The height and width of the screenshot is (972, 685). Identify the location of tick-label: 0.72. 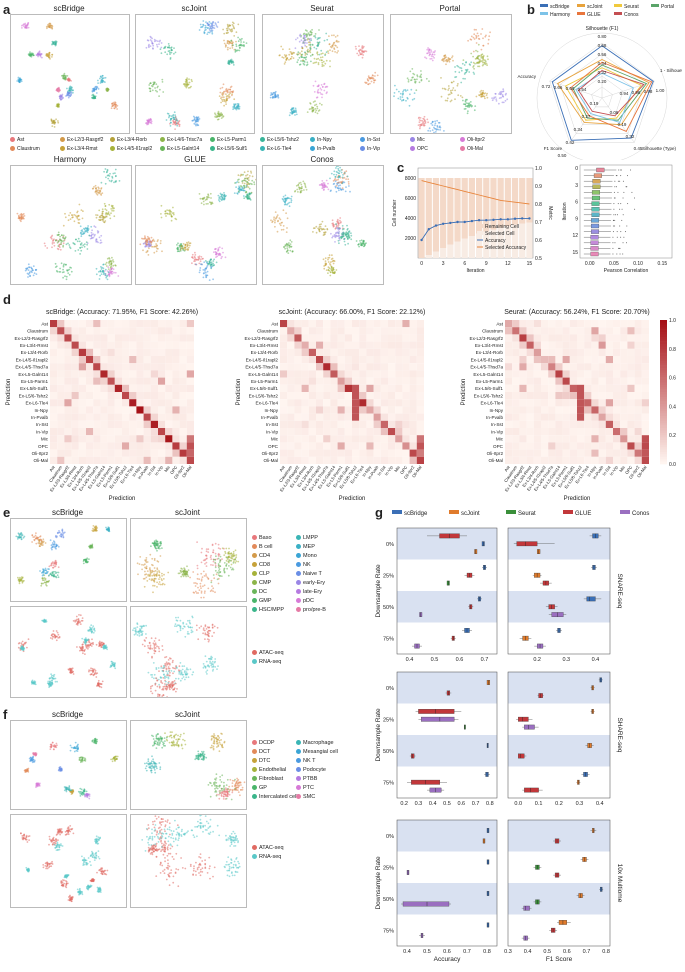
(546, 86).